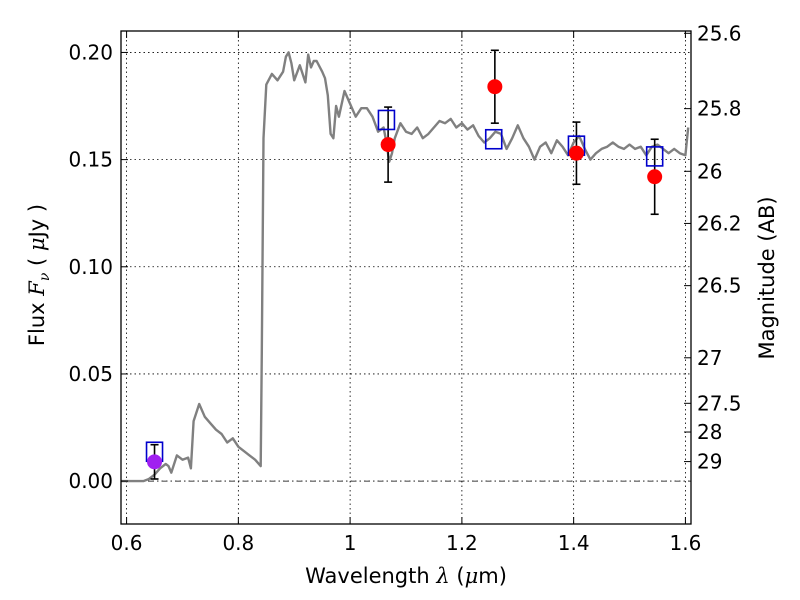 The height and width of the screenshot is (600, 800). Describe the element at coordinates (719, 286) in the screenshot. I see `magnitude-tick-label-4: 26.5` at that location.